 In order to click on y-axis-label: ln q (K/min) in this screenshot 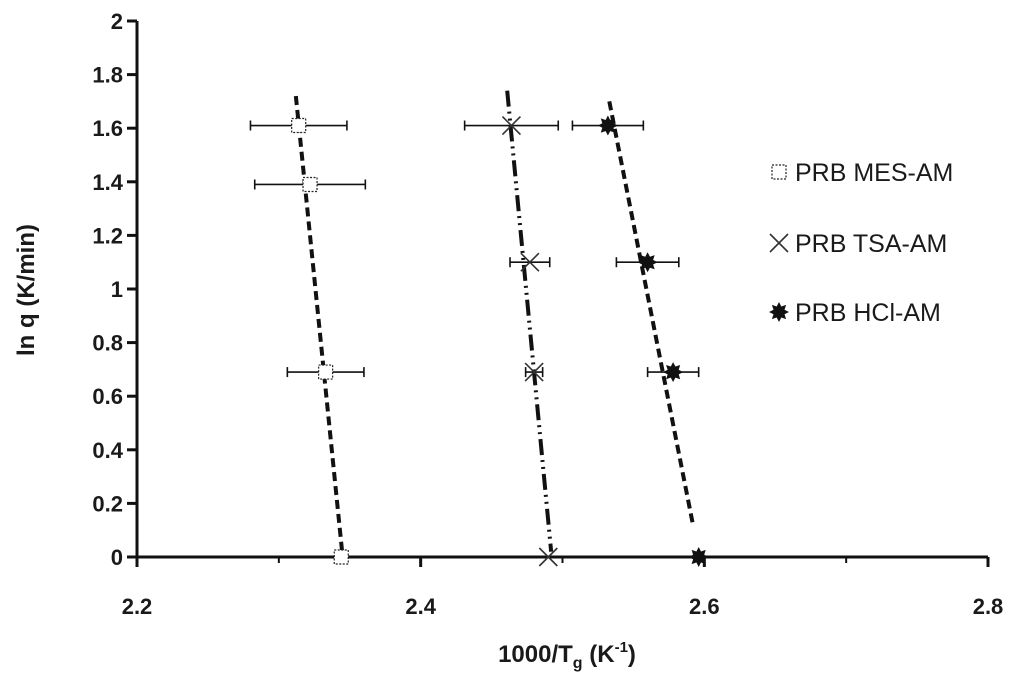, I will do `click(26, 290)`.